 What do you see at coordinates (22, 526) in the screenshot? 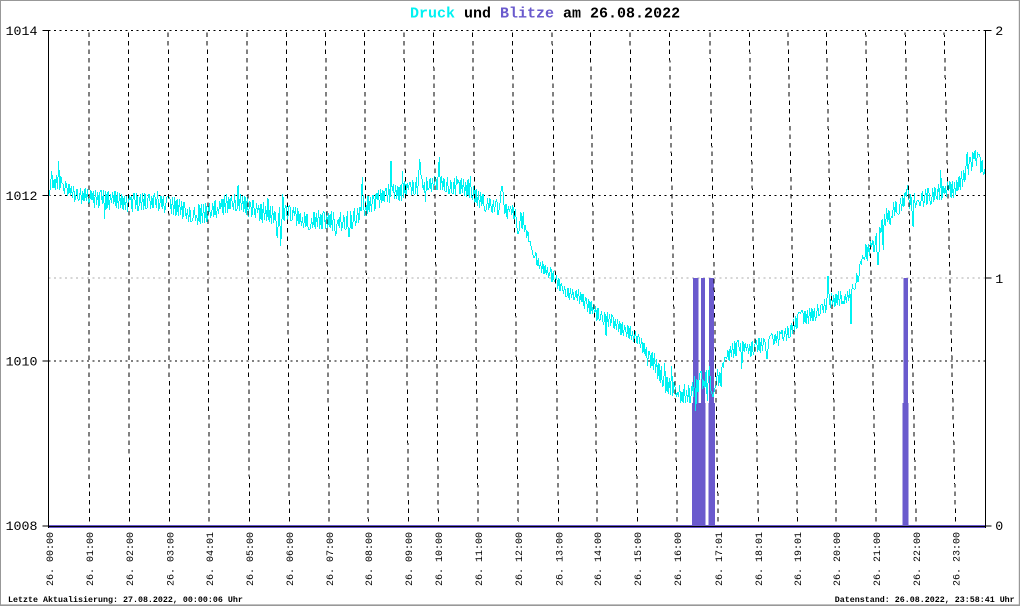
I see `svg-text: 1008` at bounding box center [22, 526].